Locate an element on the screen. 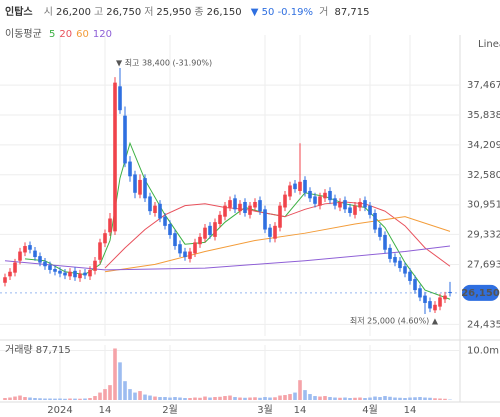  y-tick-label: 29,332 is located at coordinates (483, 234).